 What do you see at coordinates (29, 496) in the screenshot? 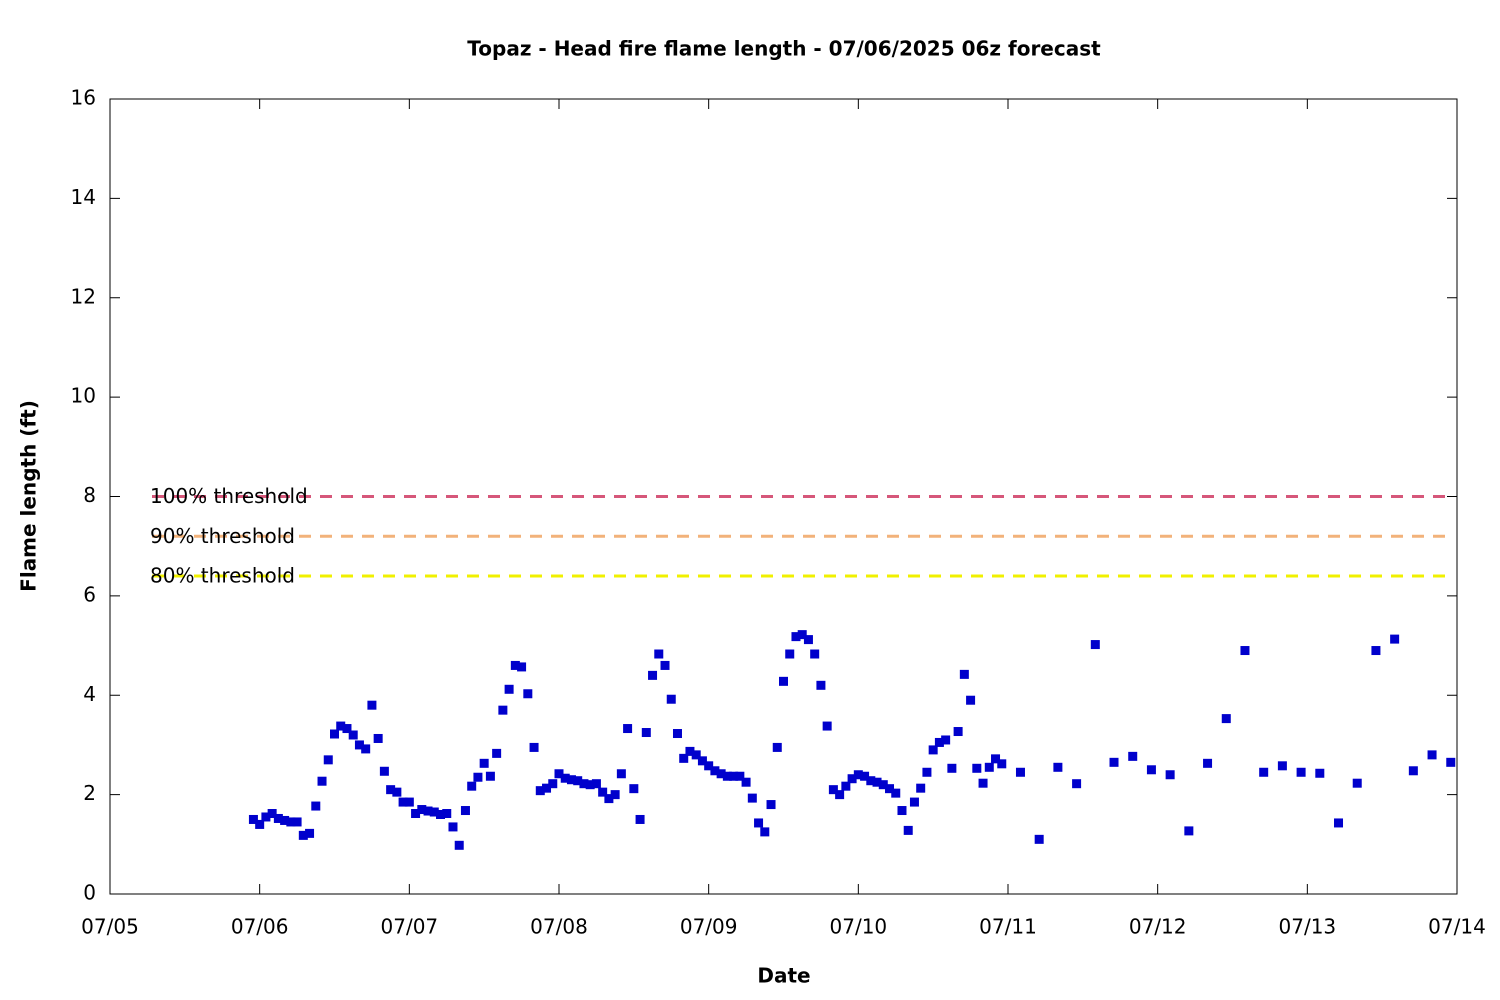
I see `y-axis-label: Flame length (ft)` at bounding box center [29, 496].